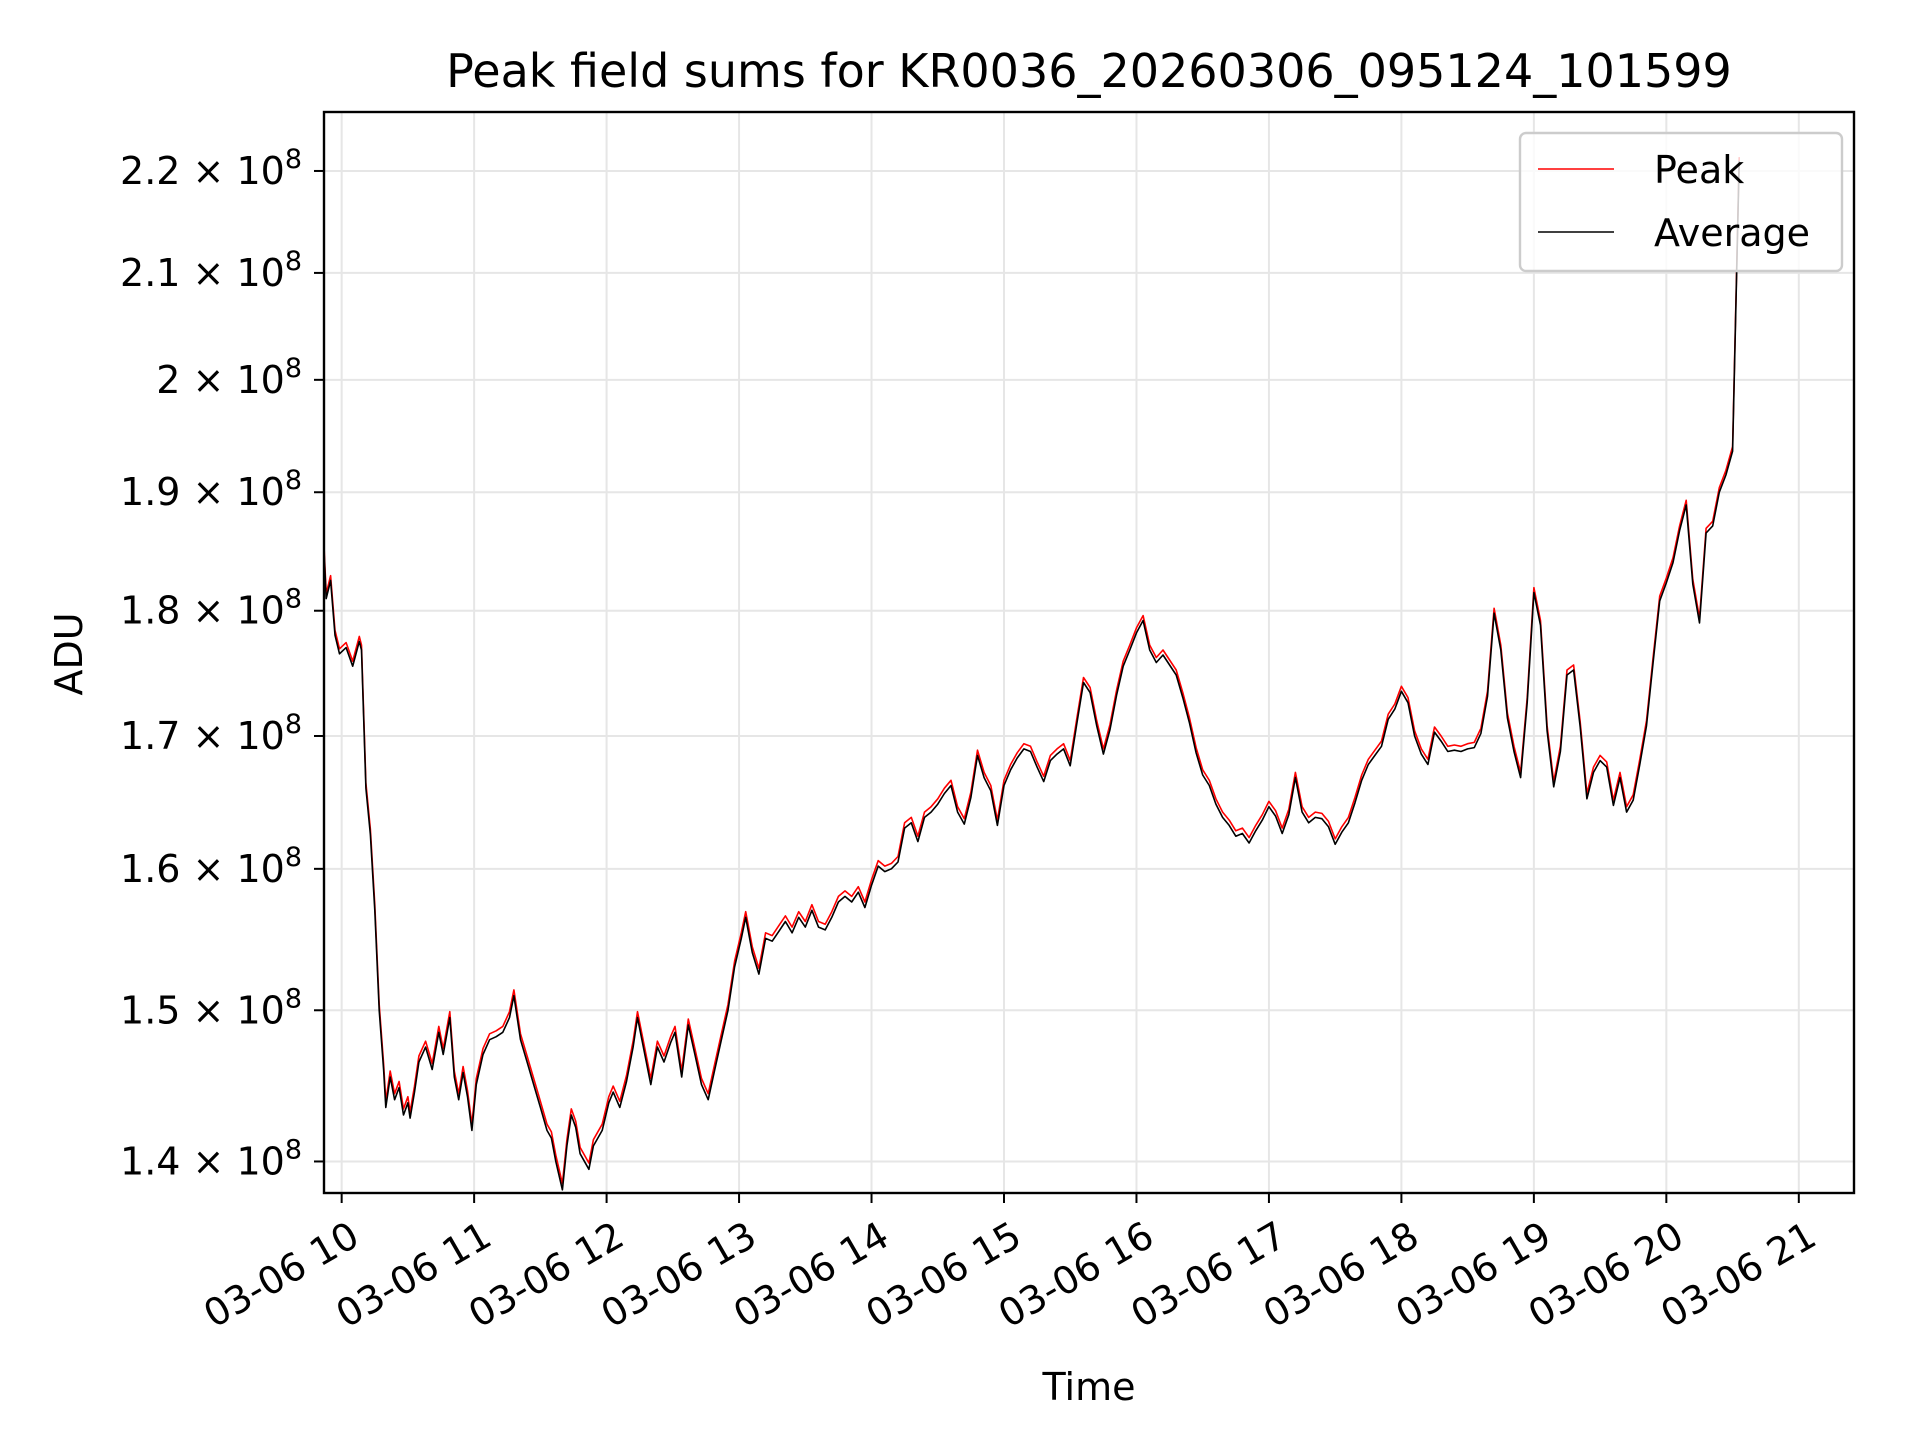 The image size is (1920, 1440). What do you see at coordinates (211, 489) in the screenshot?
I see `y-tick-label: 1.9 × 108` at bounding box center [211, 489].